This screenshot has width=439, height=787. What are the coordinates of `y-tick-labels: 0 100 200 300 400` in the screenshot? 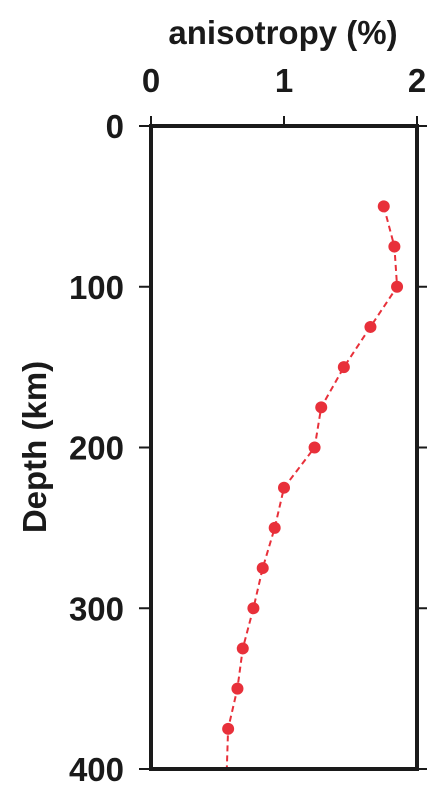 It's located at (96, 447).